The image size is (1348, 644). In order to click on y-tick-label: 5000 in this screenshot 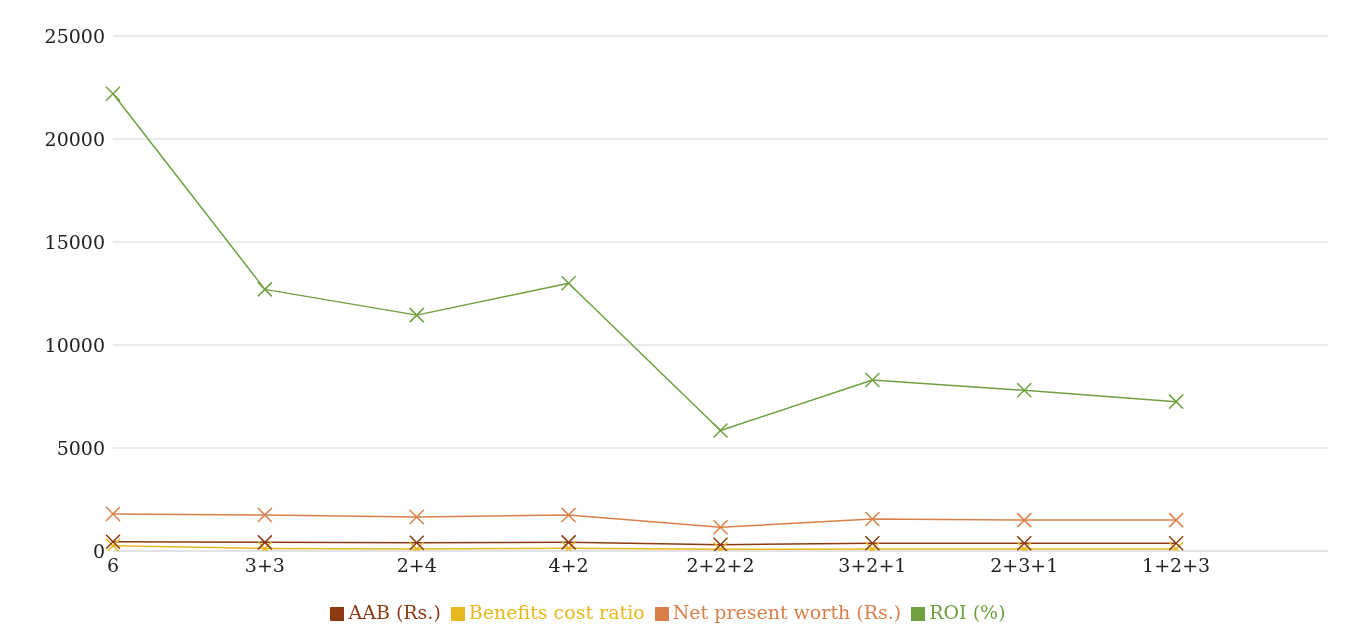, I will do `click(80, 447)`.